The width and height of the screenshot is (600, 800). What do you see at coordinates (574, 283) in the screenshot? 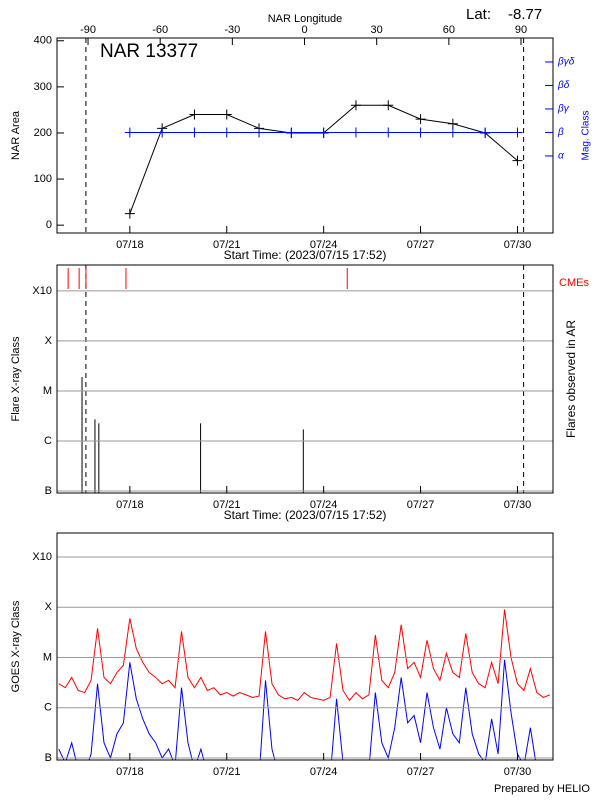
I see `cme-label: CMEs` at bounding box center [574, 283].